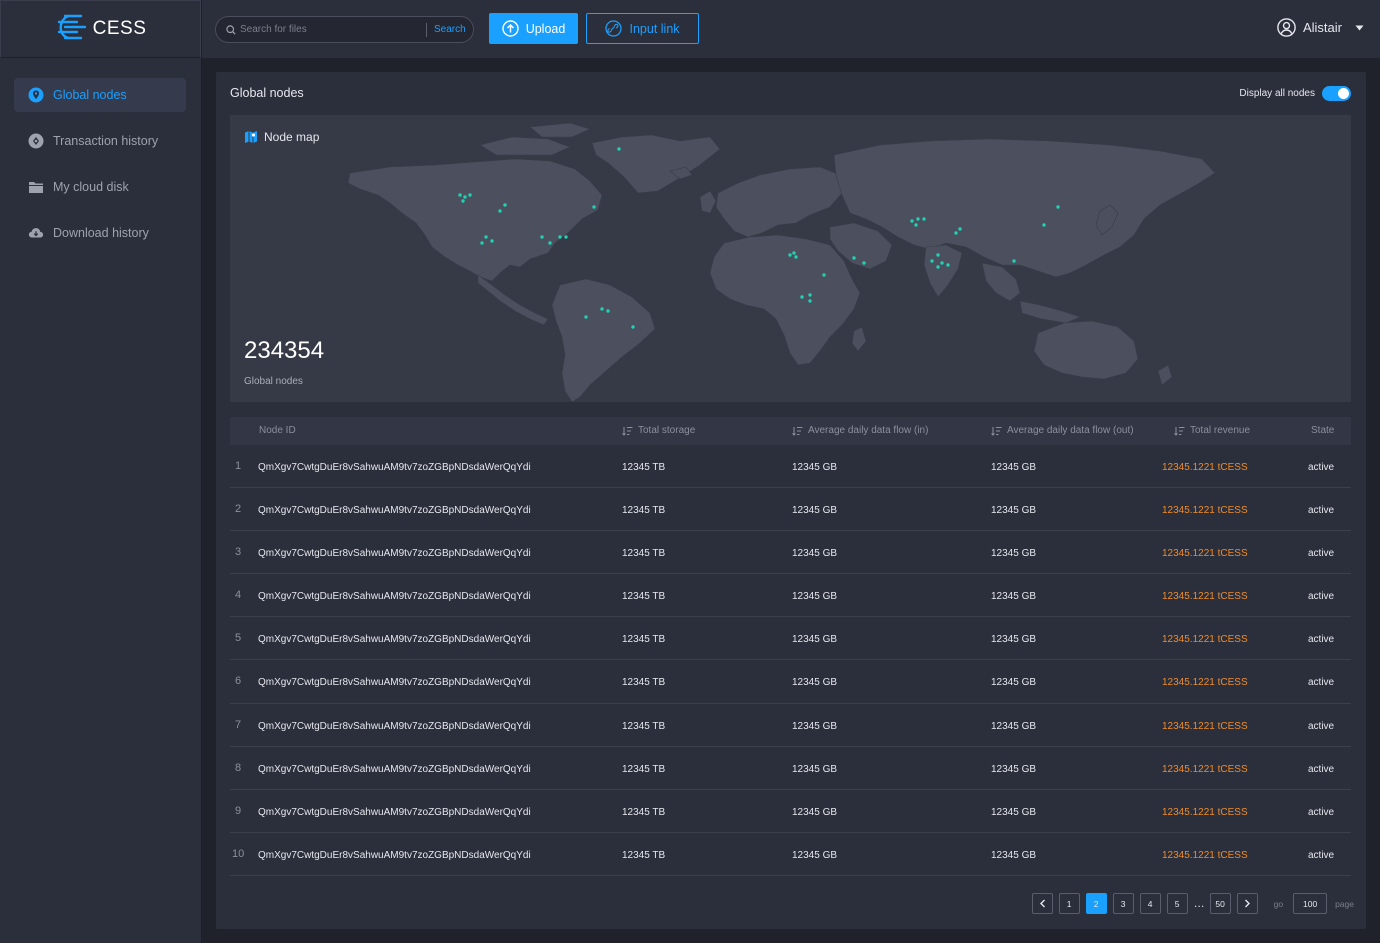 The image size is (1380, 943). I want to click on upload-button: Upload, so click(533, 28).